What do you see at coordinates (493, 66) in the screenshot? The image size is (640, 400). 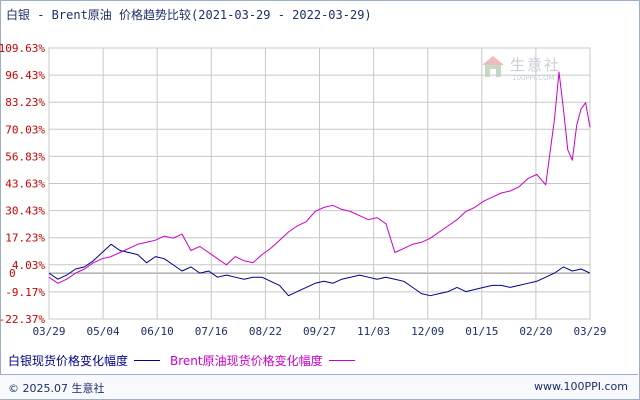 I see `watermark-house-icon` at bounding box center [493, 66].